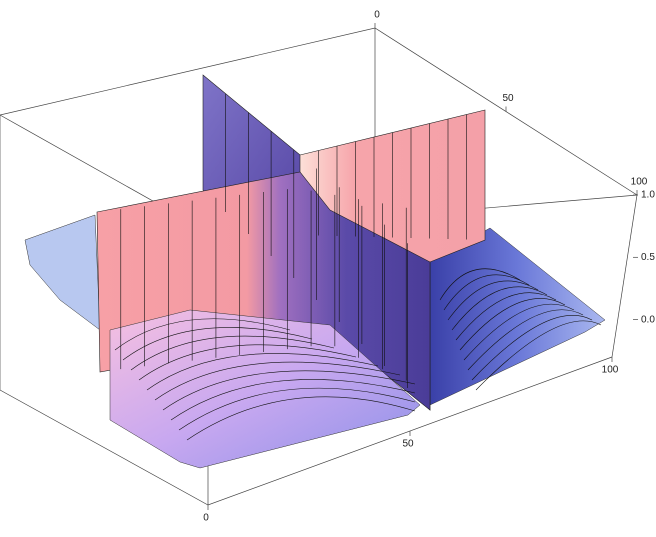 The height and width of the screenshot is (537, 656). What do you see at coordinates (648, 257) in the screenshot?
I see `tick-label: 0.5` at bounding box center [648, 257].